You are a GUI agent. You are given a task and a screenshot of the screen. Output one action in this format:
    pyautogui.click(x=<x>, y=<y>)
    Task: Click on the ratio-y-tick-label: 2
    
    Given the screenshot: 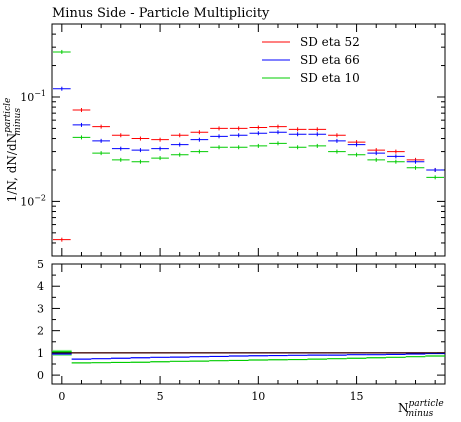 What is the action you would take?
    pyautogui.click(x=40, y=331)
    